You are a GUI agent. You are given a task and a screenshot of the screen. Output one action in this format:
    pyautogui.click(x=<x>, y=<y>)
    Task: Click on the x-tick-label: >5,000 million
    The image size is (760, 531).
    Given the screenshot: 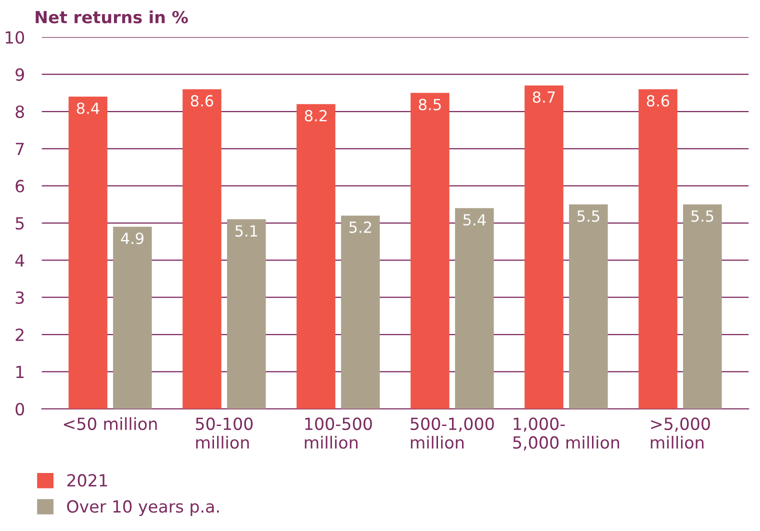 What is the action you would take?
    pyautogui.click(x=680, y=433)
    